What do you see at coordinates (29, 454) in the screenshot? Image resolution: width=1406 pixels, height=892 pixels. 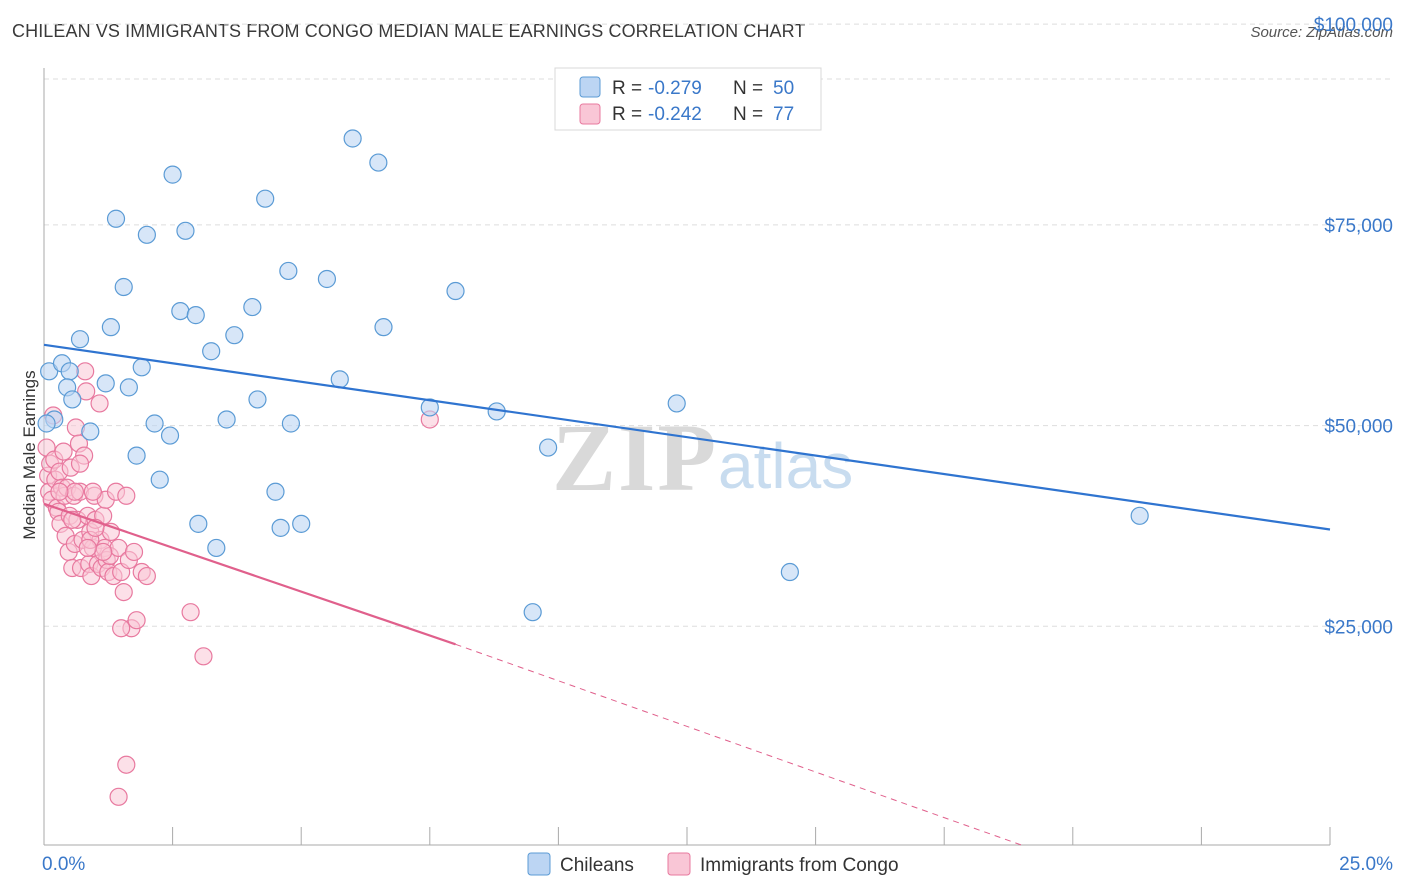 I see `y-axis-title: Median Male Earnings` at bounding box center [29, 454].